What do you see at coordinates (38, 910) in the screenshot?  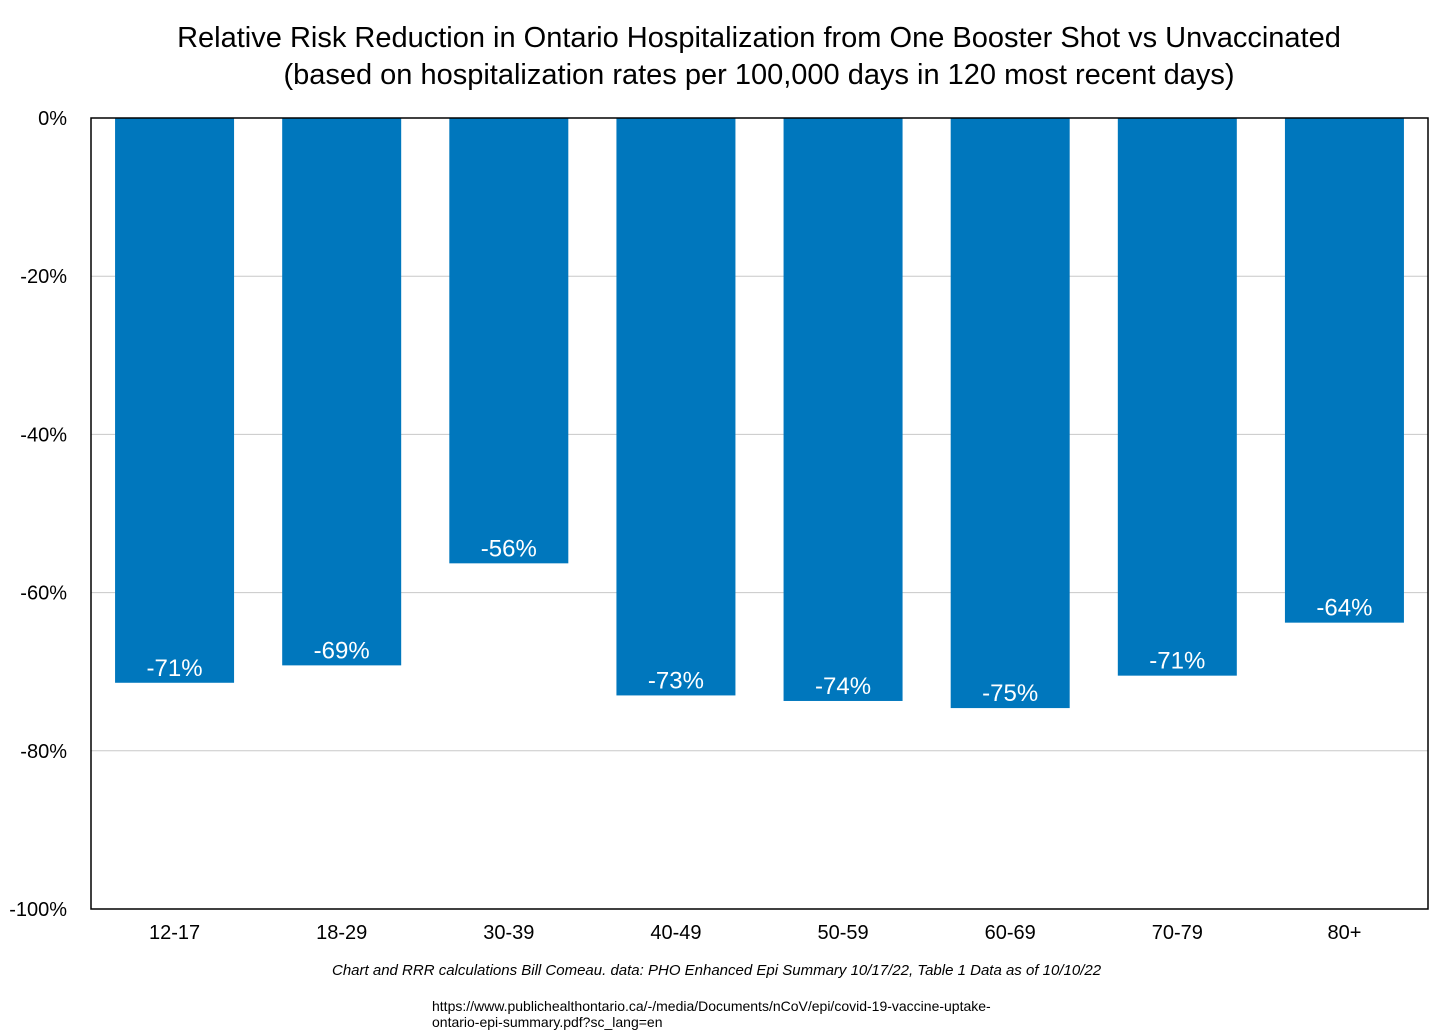 I see `y-tick-label: -100%` at bounding box center [38, 910].